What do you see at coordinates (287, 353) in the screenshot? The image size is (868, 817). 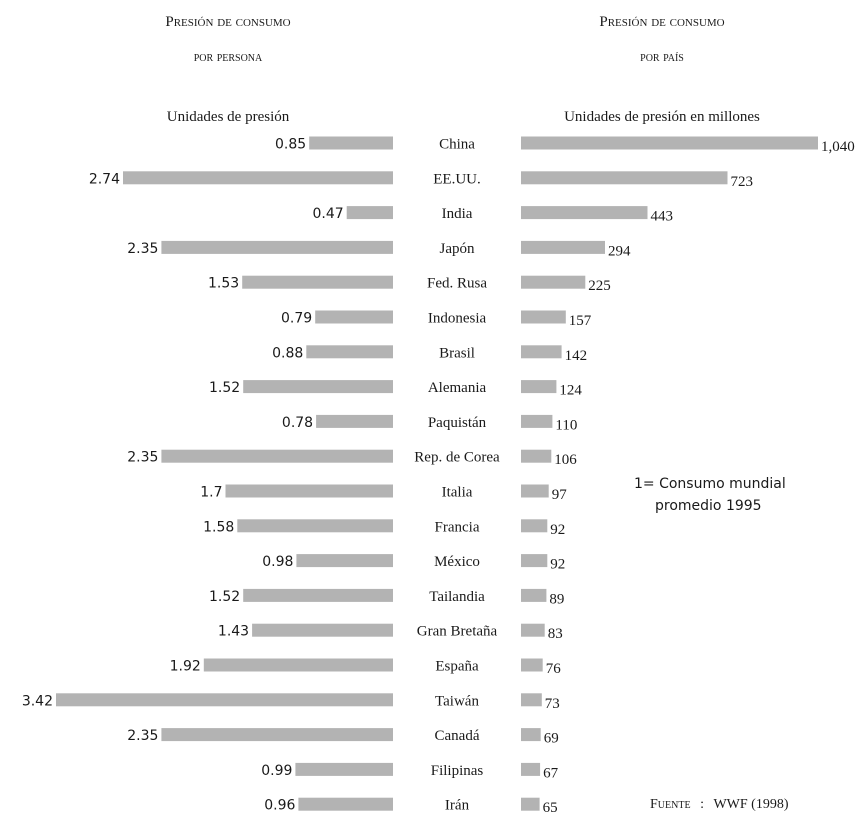 I see `left-value-label: 0.88` at bounding box center [287, 353].